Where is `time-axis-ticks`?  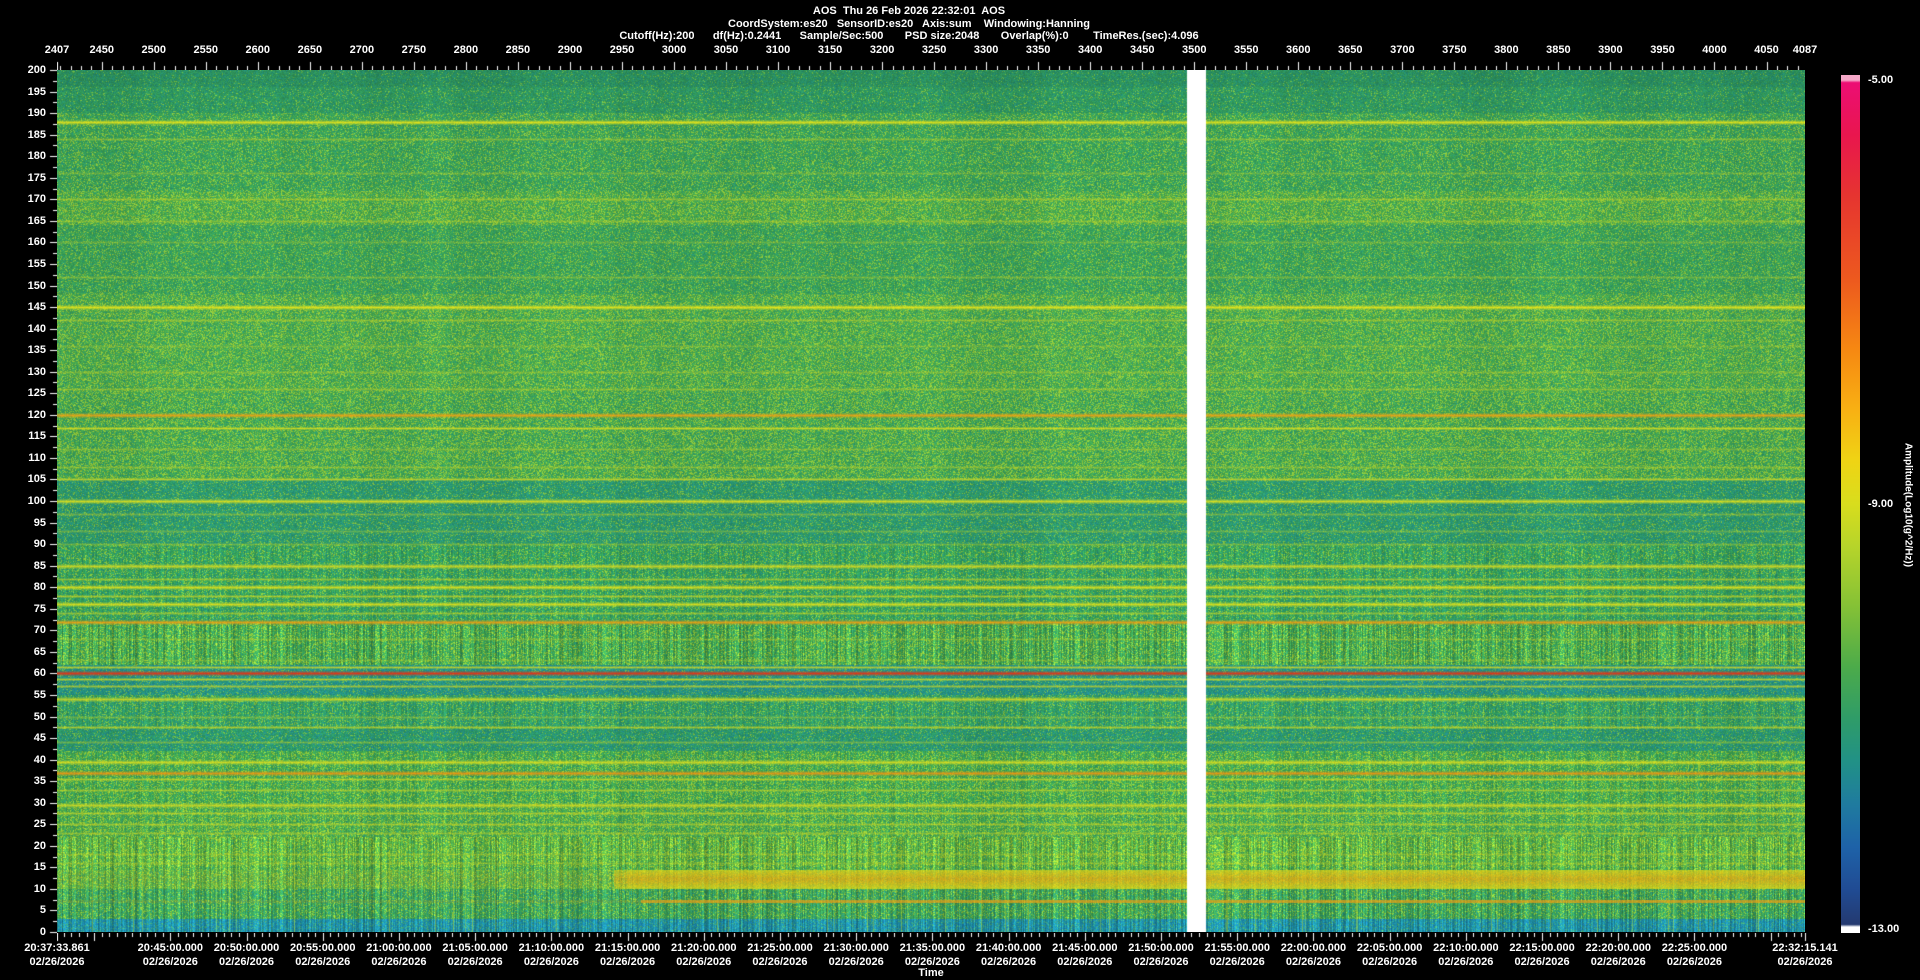
time-axis-ticks is located at coordinates (935, 938).